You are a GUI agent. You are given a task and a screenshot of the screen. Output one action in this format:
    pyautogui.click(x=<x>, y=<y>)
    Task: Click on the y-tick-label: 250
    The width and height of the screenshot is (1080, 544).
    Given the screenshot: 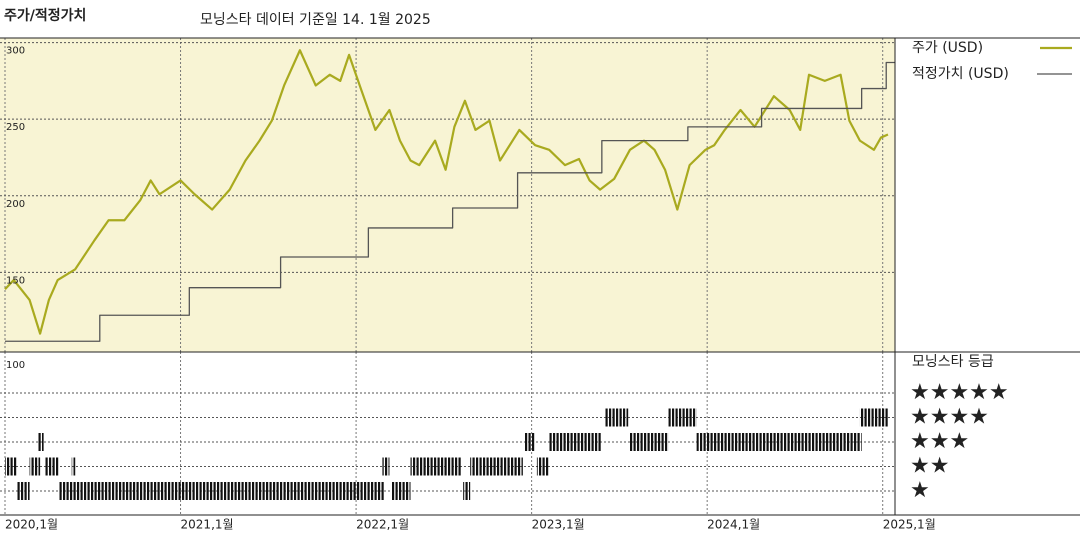 What is the action you would take?
    pyautogui.click(x=15, y=127)
    